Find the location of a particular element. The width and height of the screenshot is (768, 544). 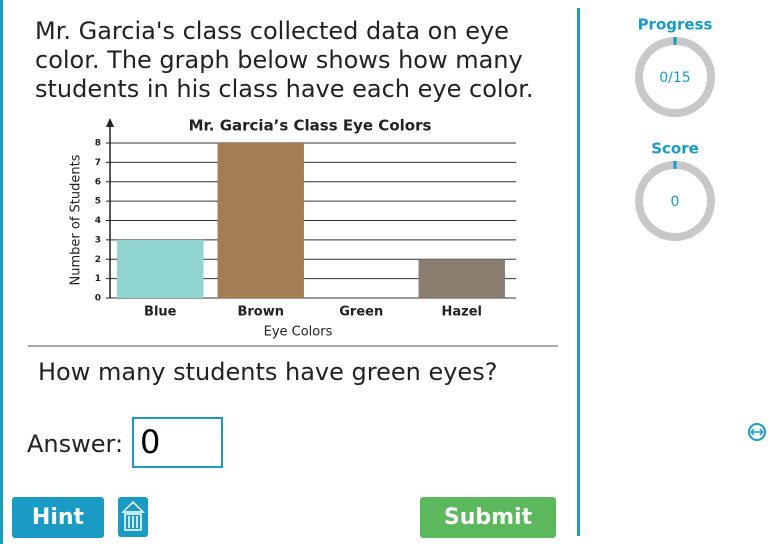

y-tick-label: 6 is located at coordinates (98, 182).